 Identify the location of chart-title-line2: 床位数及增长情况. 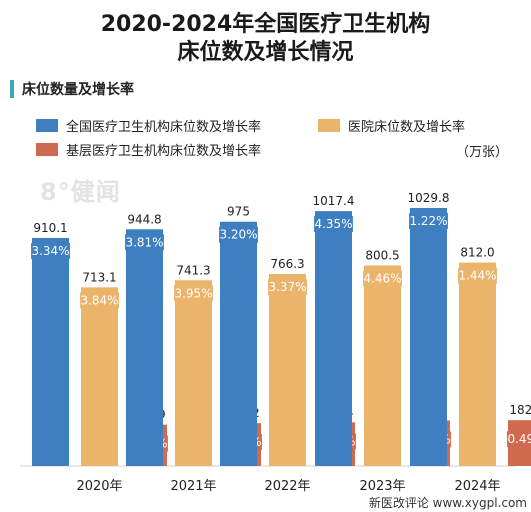
(265, 52).